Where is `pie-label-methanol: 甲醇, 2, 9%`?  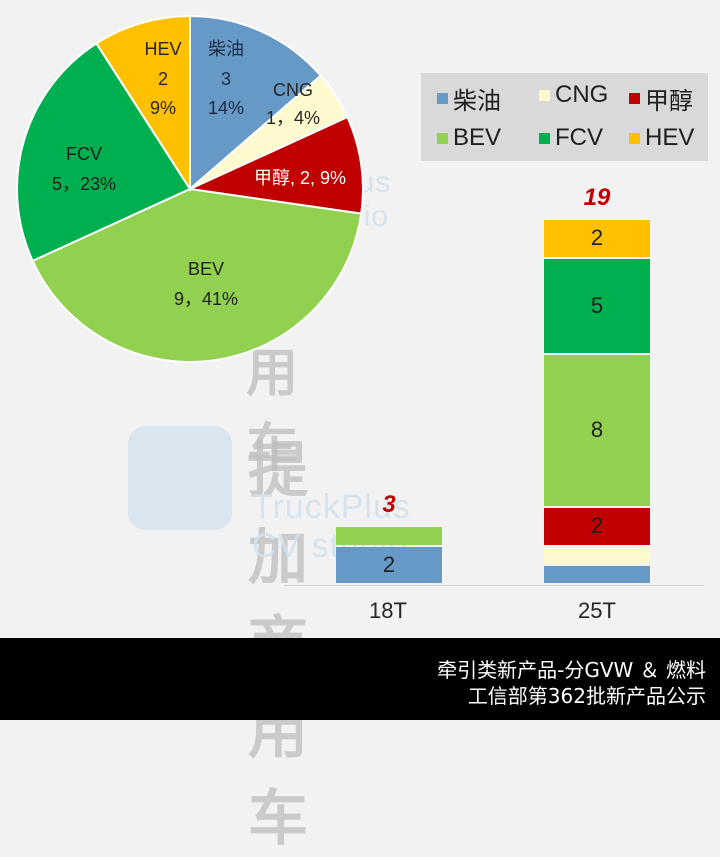
pie-label-methanol: 甲醇, 2, 9% is located at coordinates (300, 178).